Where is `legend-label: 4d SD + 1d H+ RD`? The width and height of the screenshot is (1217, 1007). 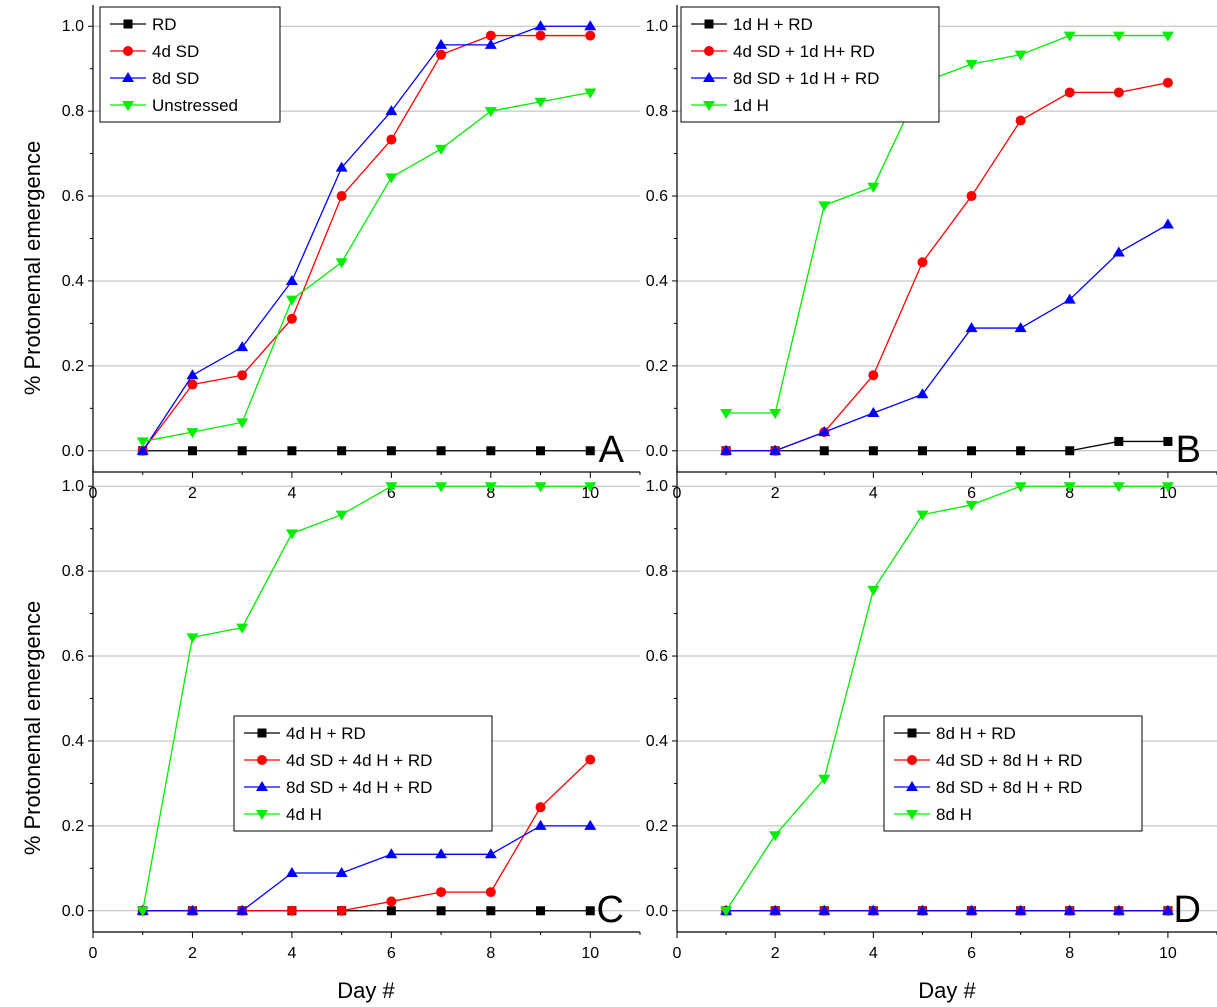 legend-label: 4d SD + 1d H+ RD is located at coordinates (804, 51).